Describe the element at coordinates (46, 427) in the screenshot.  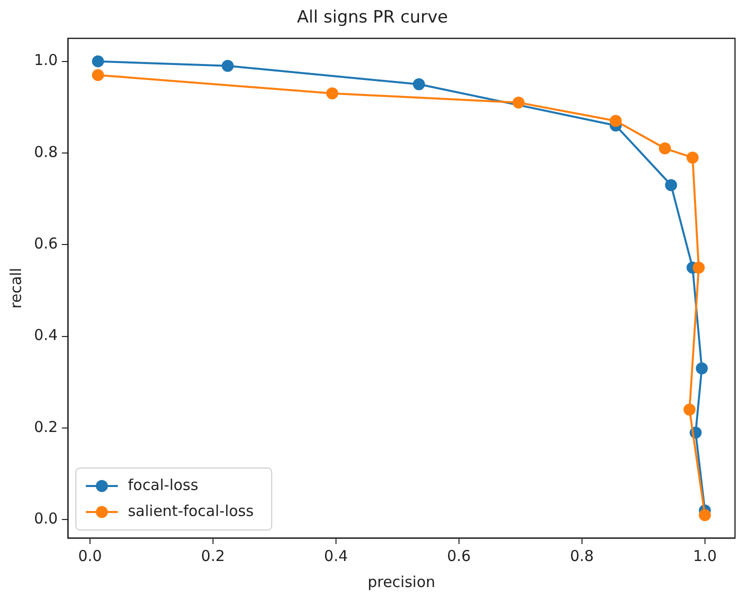
I see `y-tick-label: 0.2` at that location.